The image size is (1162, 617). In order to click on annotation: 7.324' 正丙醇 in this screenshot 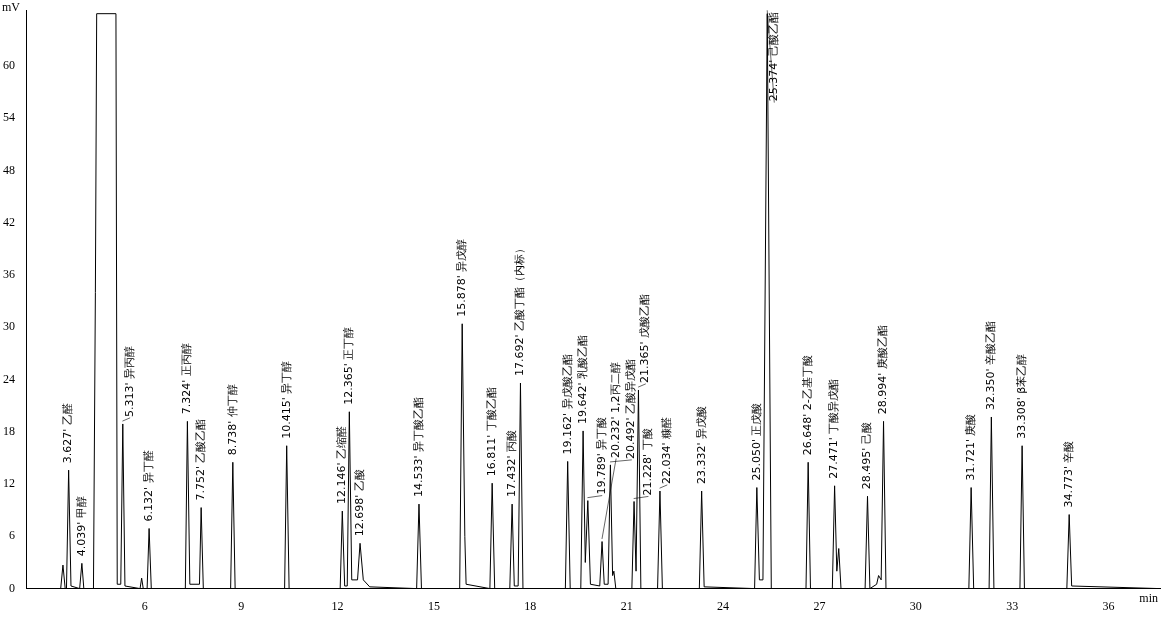, I will do `click(187, 379)`.